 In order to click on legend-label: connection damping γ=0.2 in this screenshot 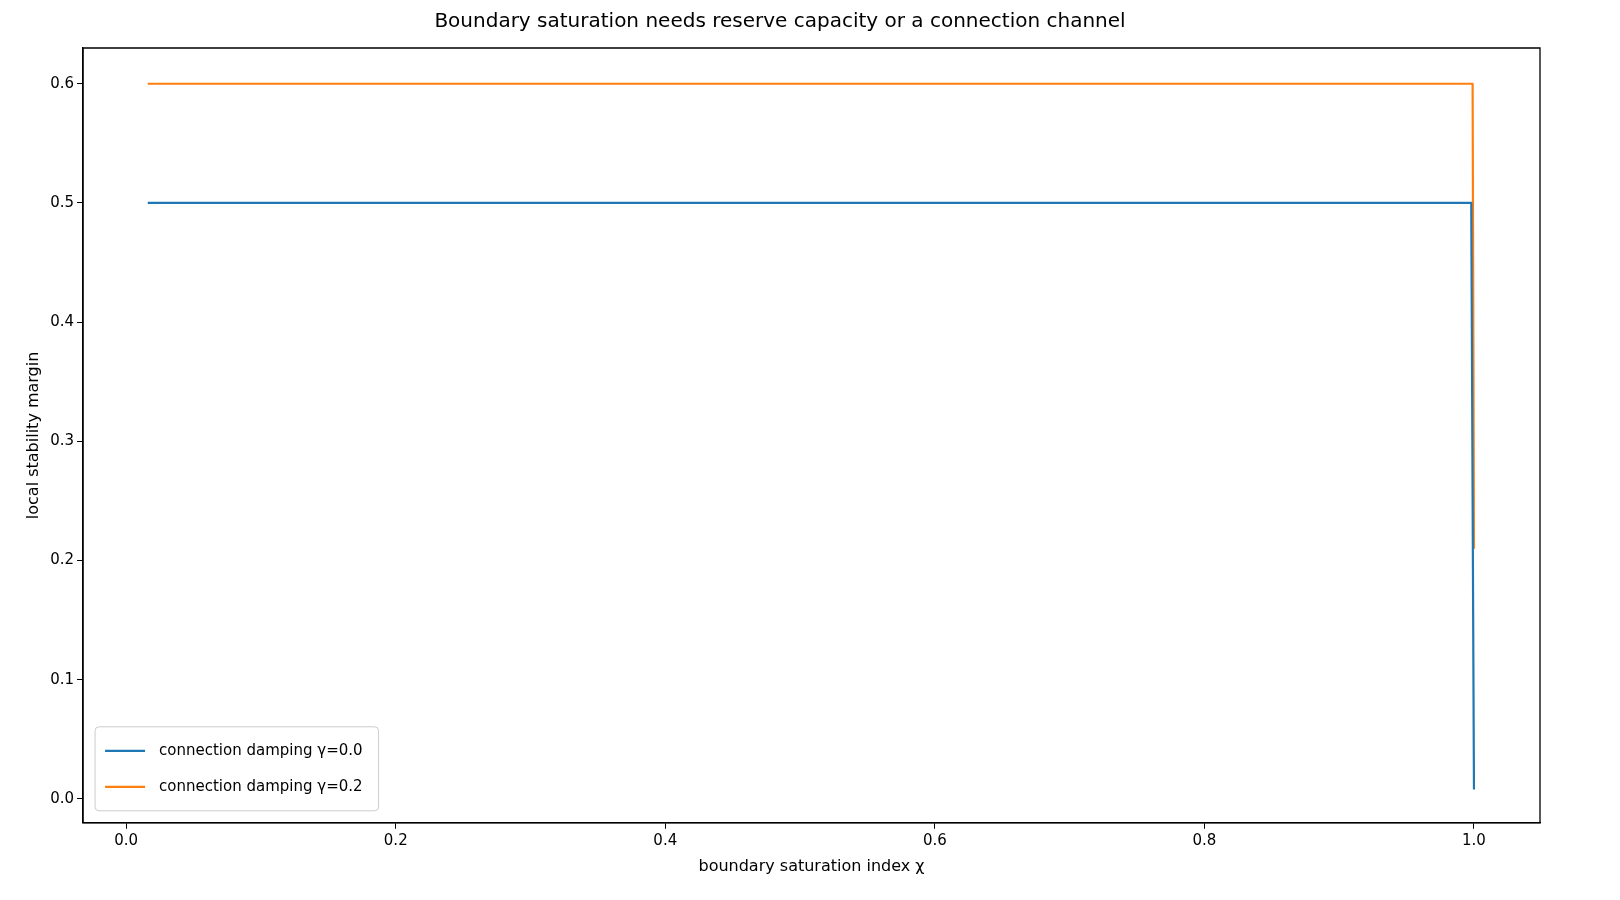, I will do `click(261, 785)`.